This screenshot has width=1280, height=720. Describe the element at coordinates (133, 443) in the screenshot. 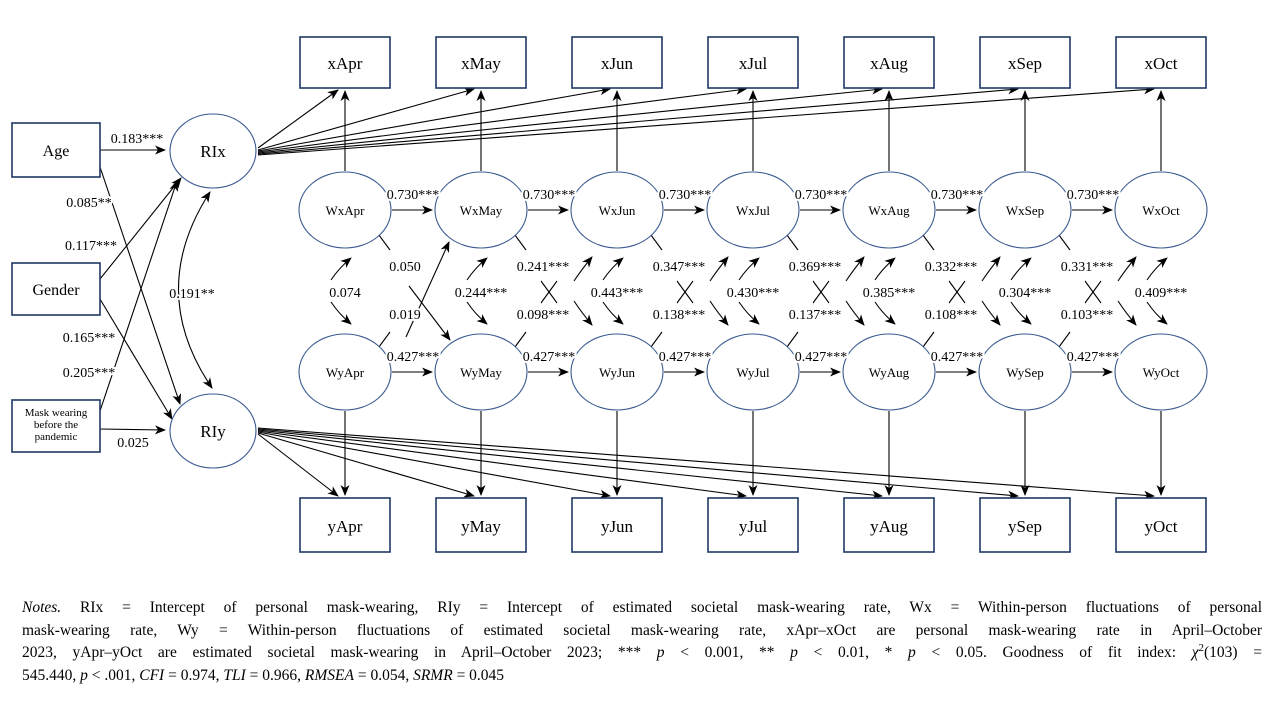

I see `coef-mask-riy: 0.025` at that location.